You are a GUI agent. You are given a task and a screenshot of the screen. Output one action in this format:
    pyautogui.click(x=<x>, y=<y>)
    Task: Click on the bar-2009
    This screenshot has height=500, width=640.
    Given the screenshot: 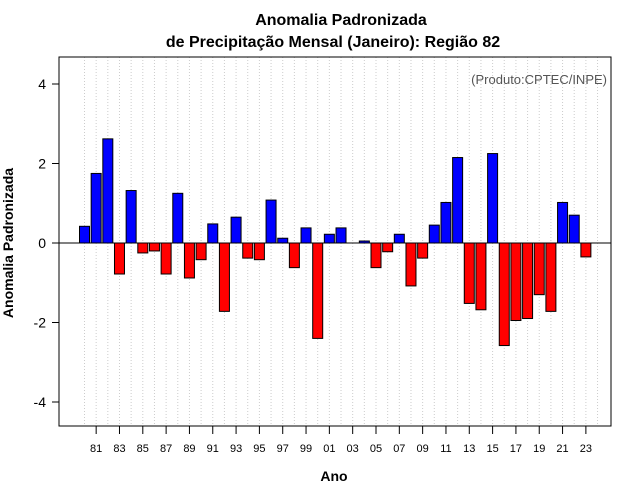 What is the action you would take?
    pyautogui.click(x=423, y=250)
    